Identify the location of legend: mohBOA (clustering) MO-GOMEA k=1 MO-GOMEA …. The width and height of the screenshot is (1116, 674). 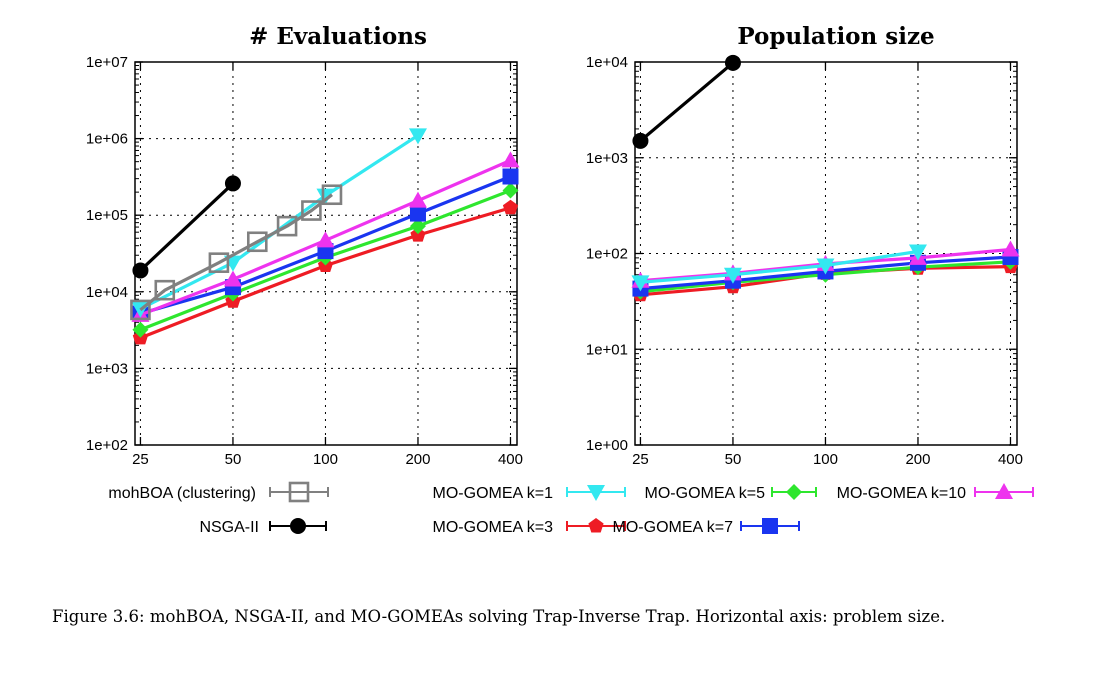
(571, 508).